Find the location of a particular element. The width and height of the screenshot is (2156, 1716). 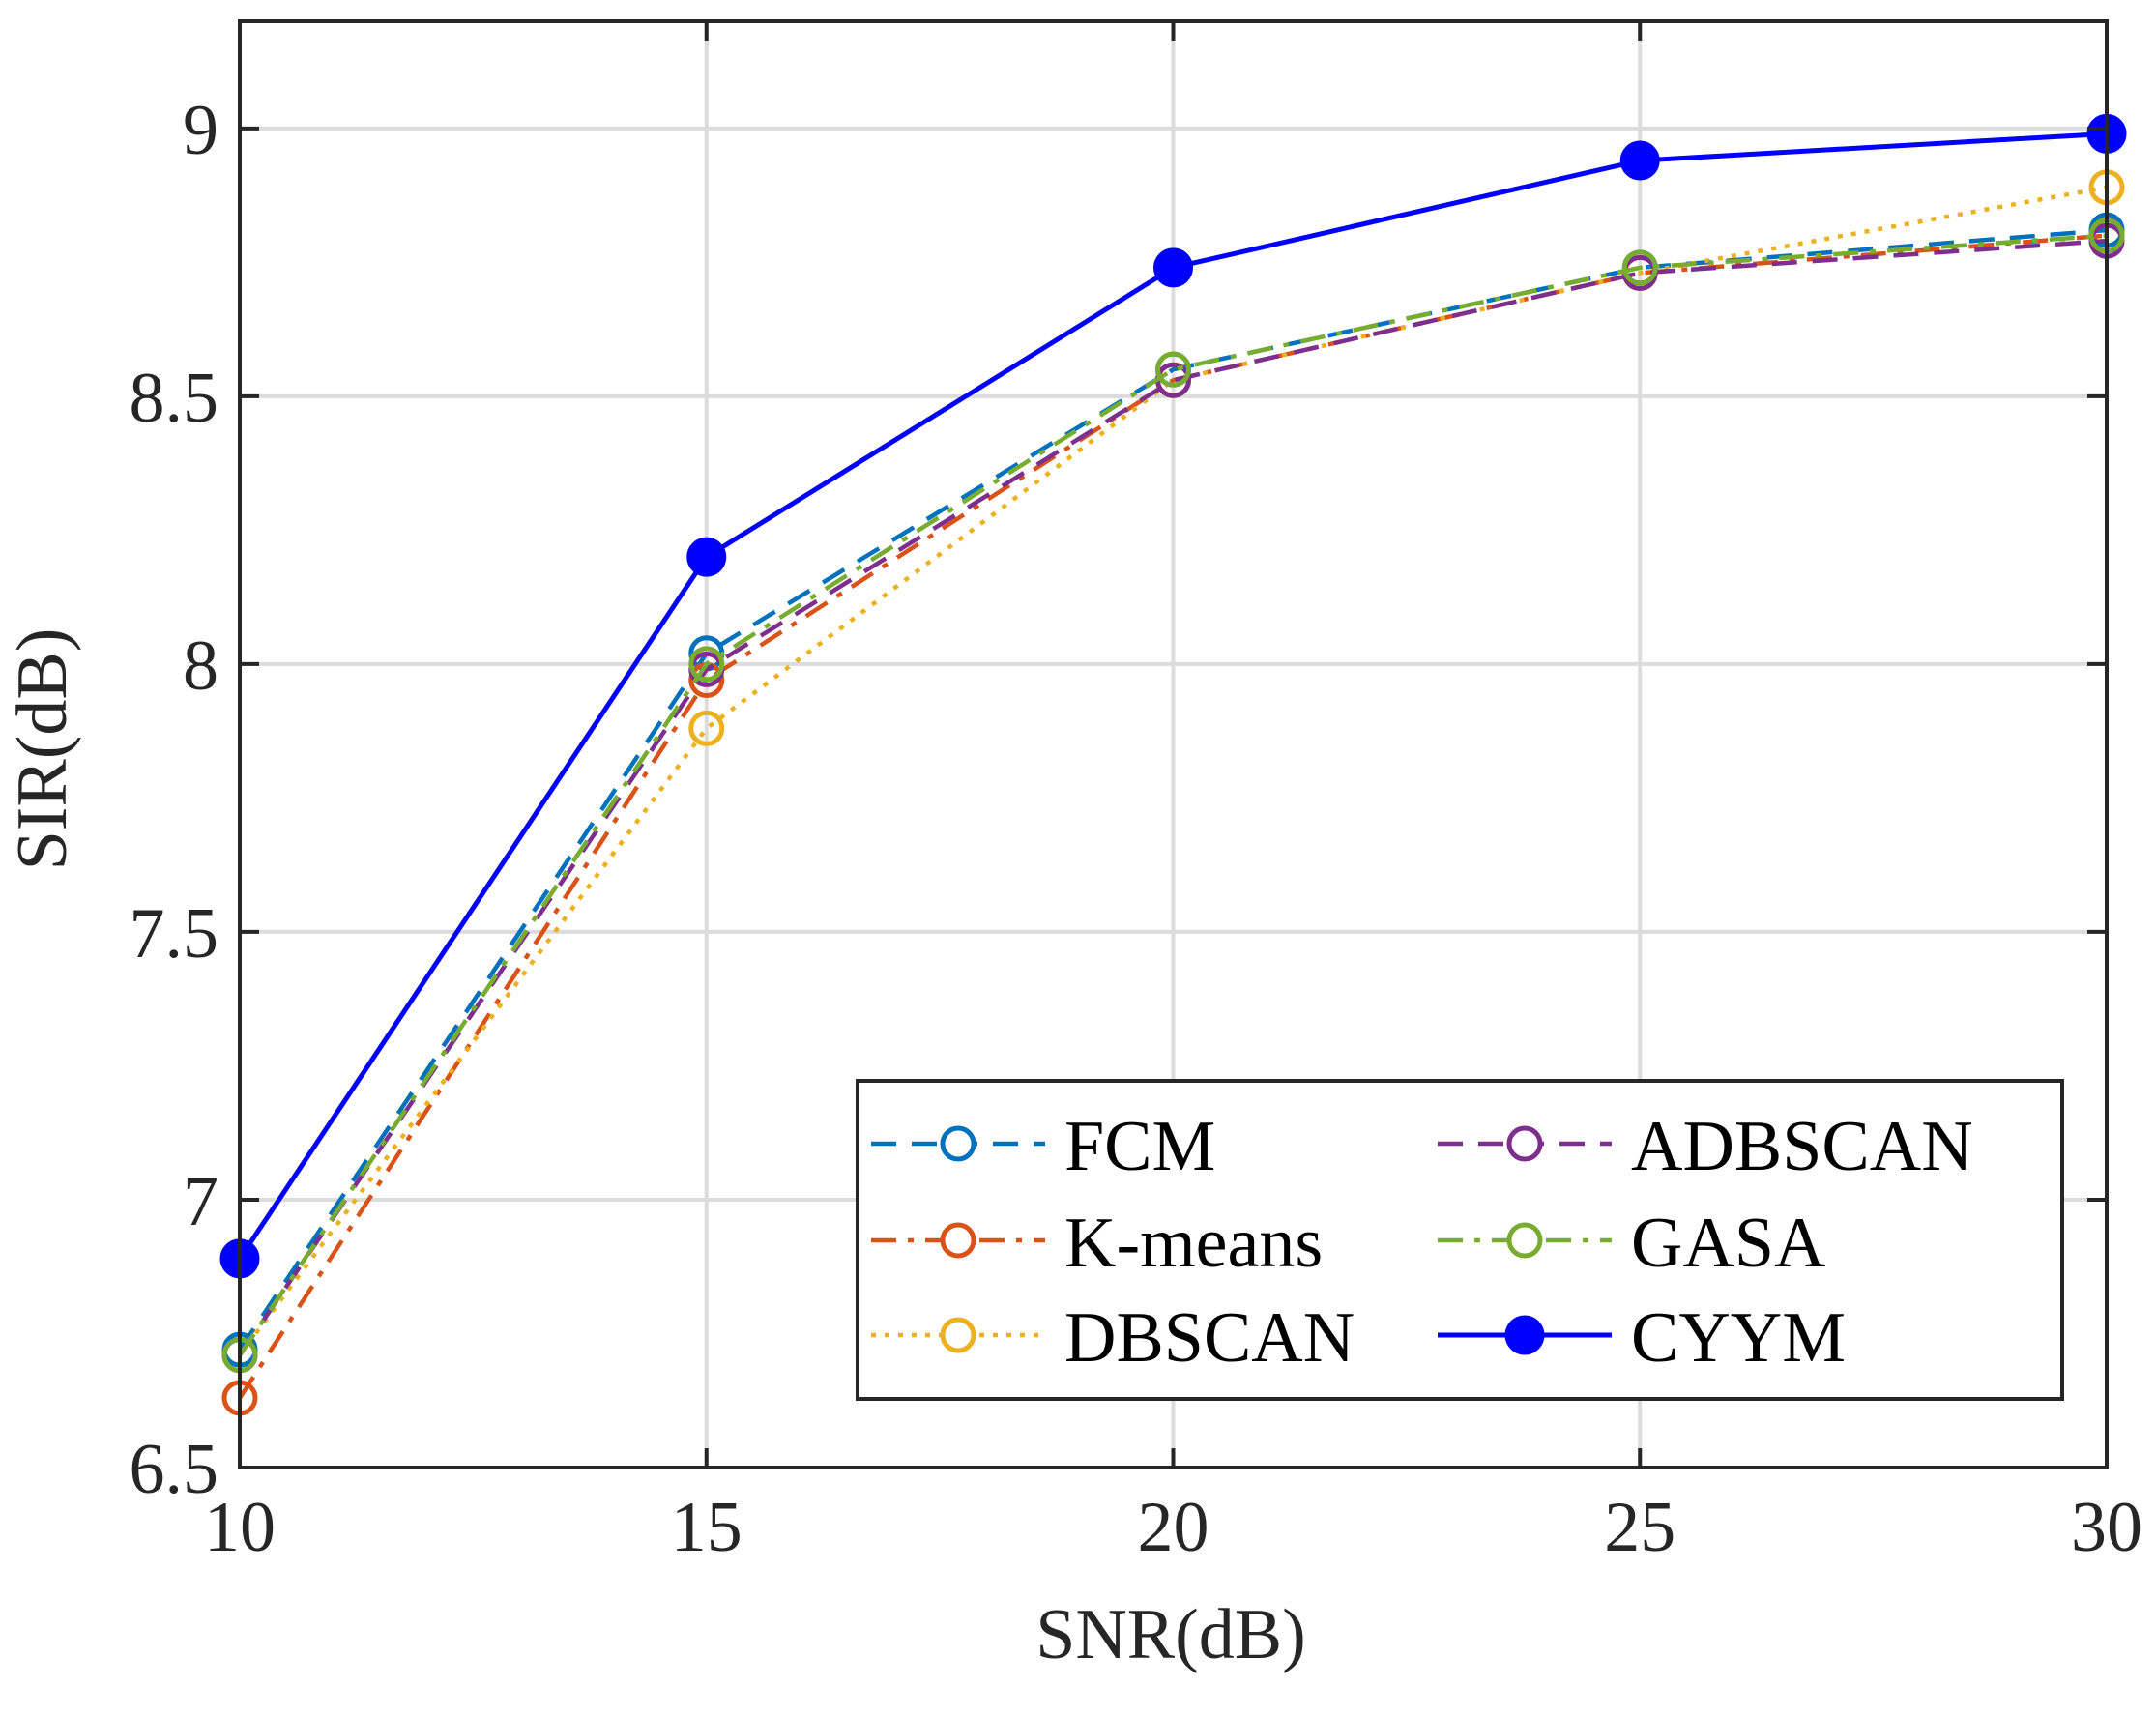

data-point-dbscan is located at coordinates (706, 728).